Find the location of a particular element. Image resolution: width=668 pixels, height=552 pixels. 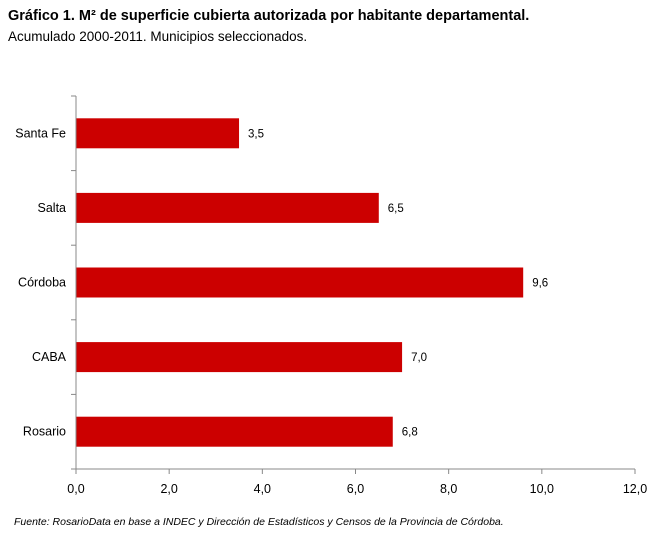

x-tick-label: 8,0 is located at coordinates (448, 489).